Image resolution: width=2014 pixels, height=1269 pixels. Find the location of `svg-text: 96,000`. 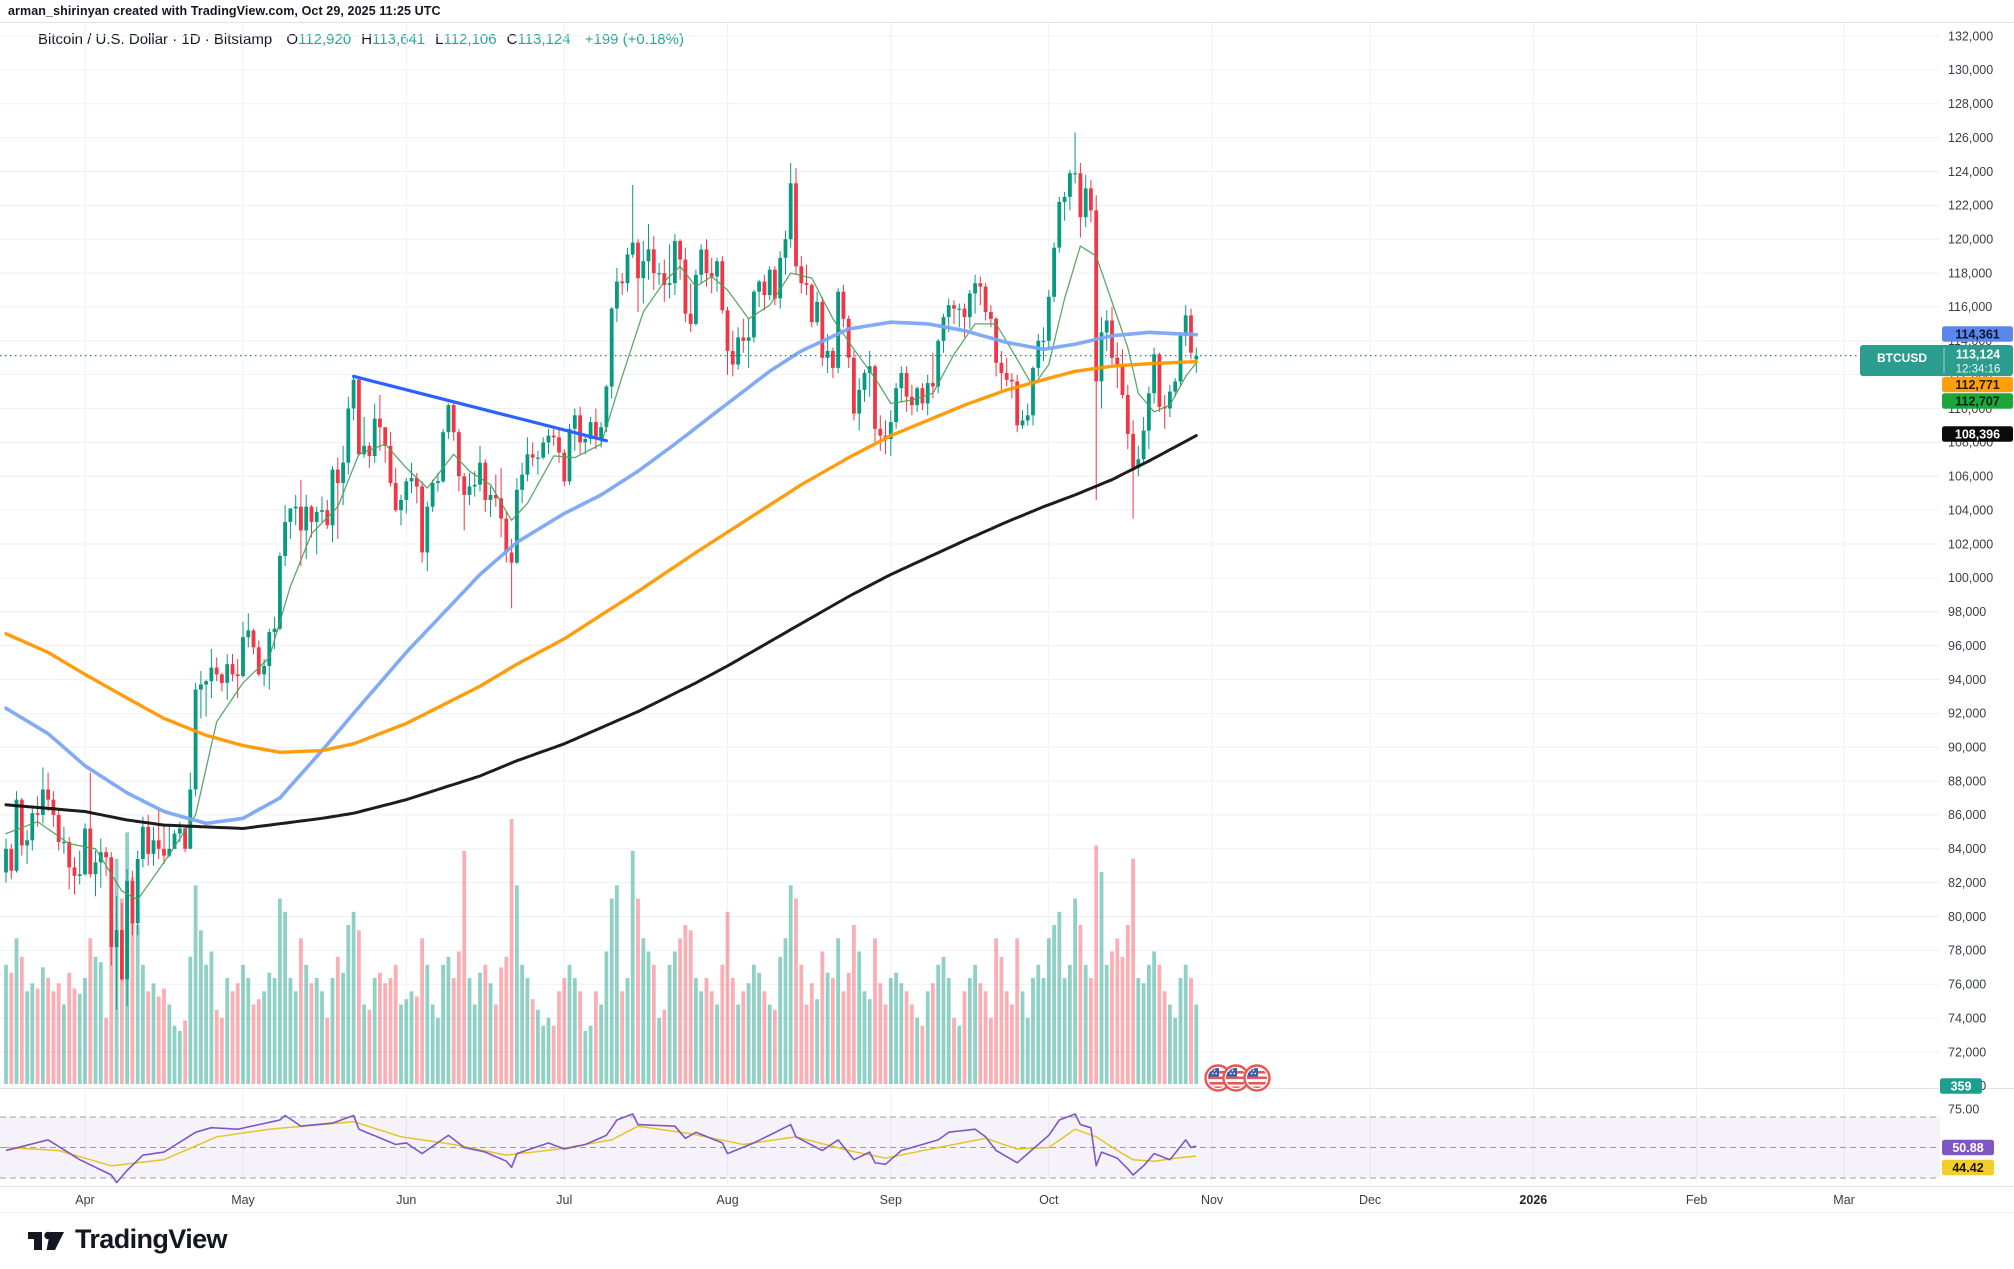

svg-text: 96,000 is located at coordinates (1967, 646).